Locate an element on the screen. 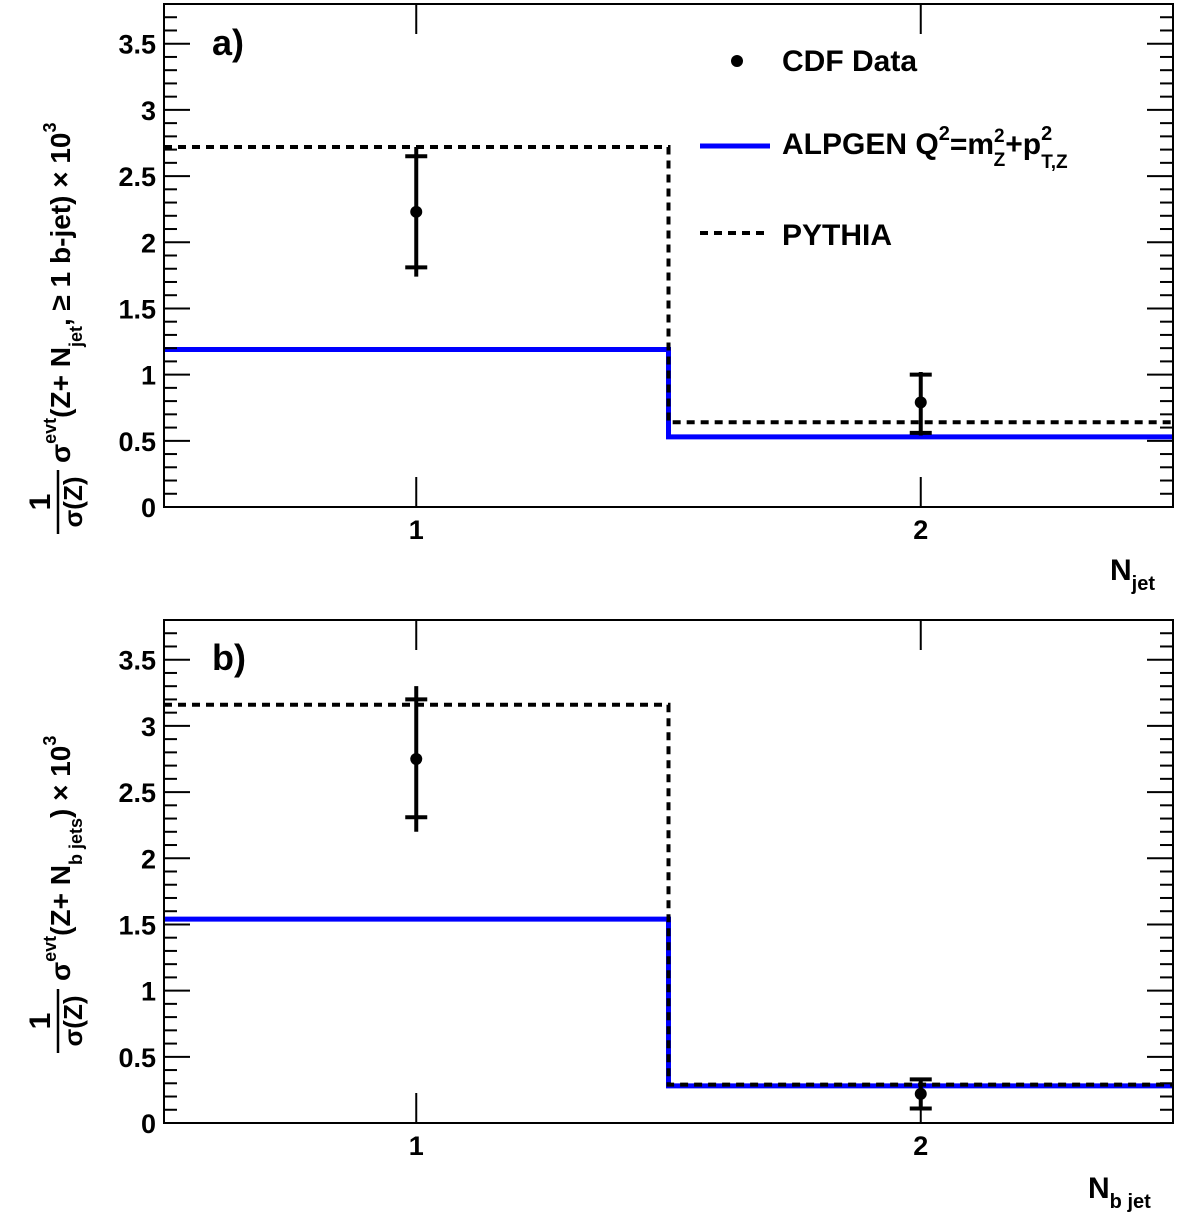  panel-a-y-frac-den: σ(Z) is located at coordinates (73, 502).